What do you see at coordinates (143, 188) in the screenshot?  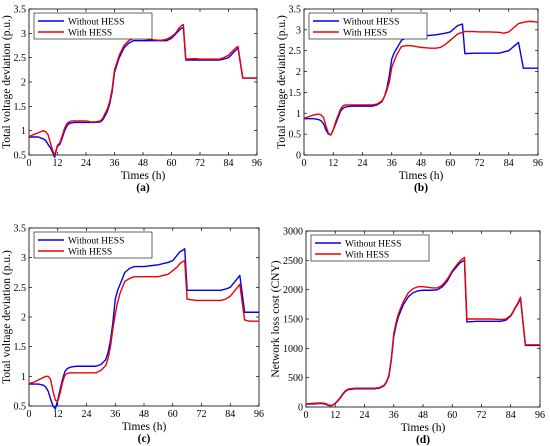 I see `panel-label: (a)` at bounding box center [143, 188].